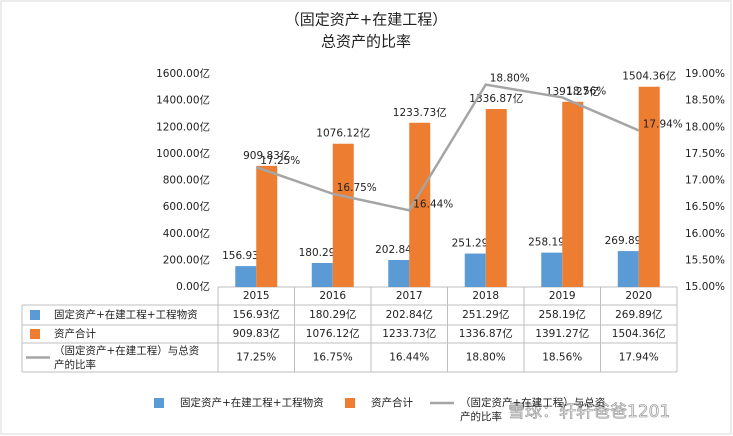 Image resolution: width=733 pixels, height=436 pixels. What do you see at coordinates (562, 314) in the screenshot?
I see `table-cell: 258.19亿` at bounding box center [562, 314].